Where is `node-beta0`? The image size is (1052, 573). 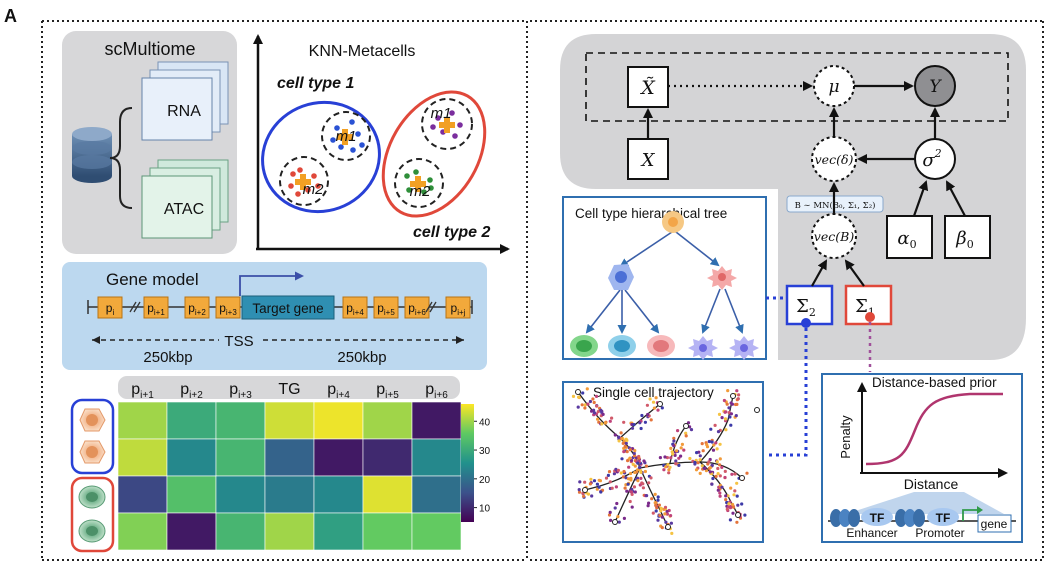 node-beta0 is located at coordinates (967, 237).